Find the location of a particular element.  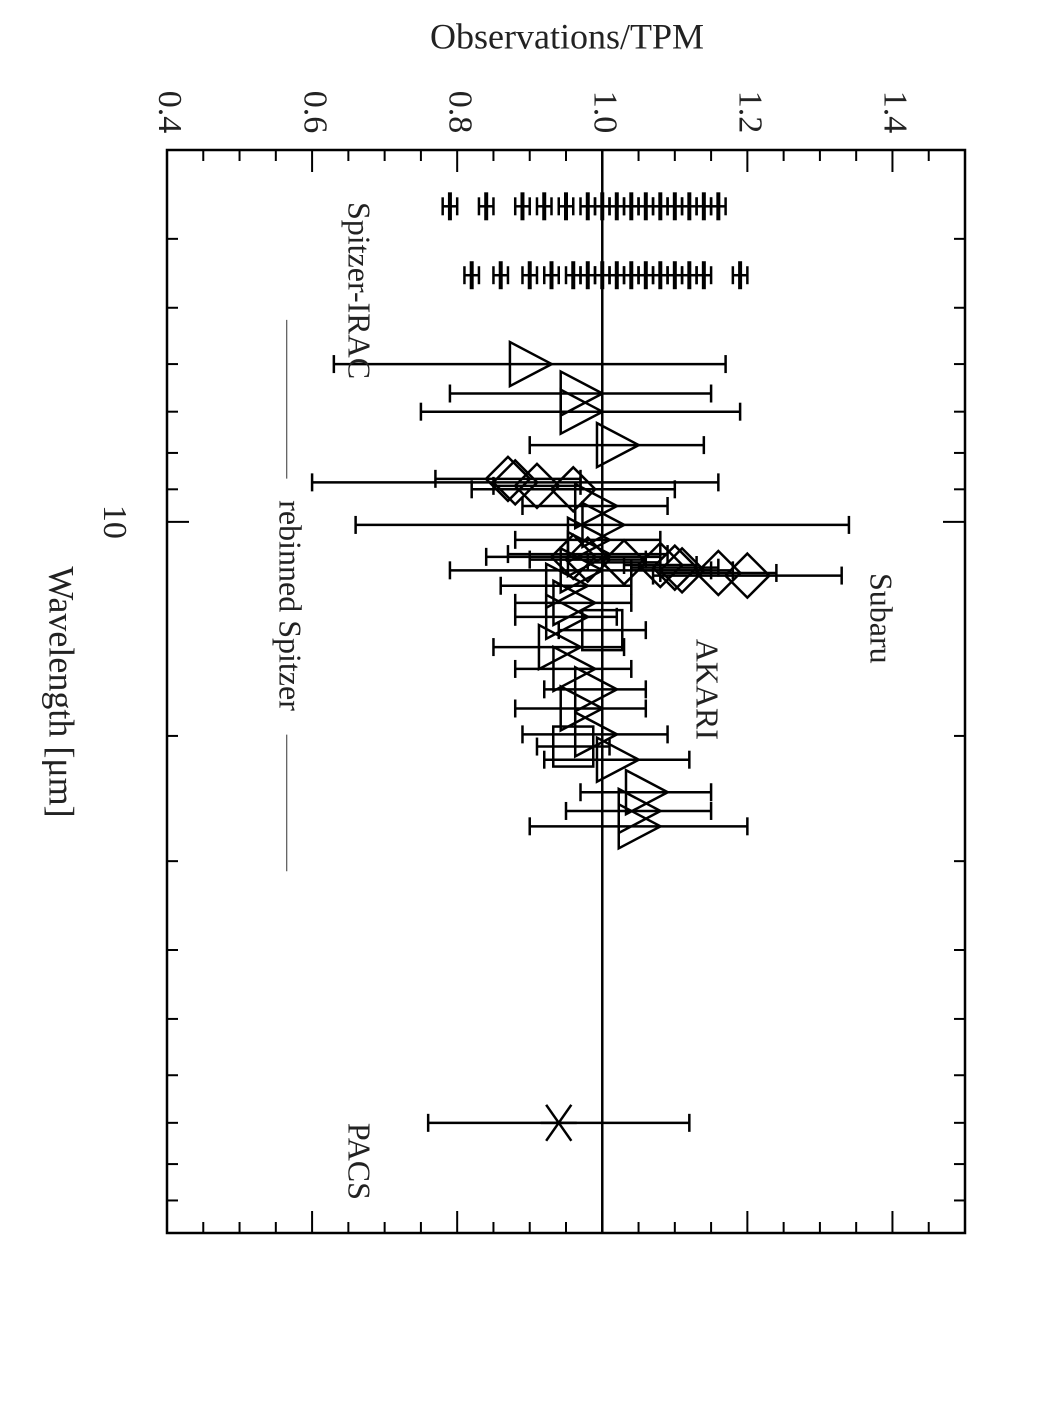

wavelength-tick-label: 10 is located at coordinates (114, 522).